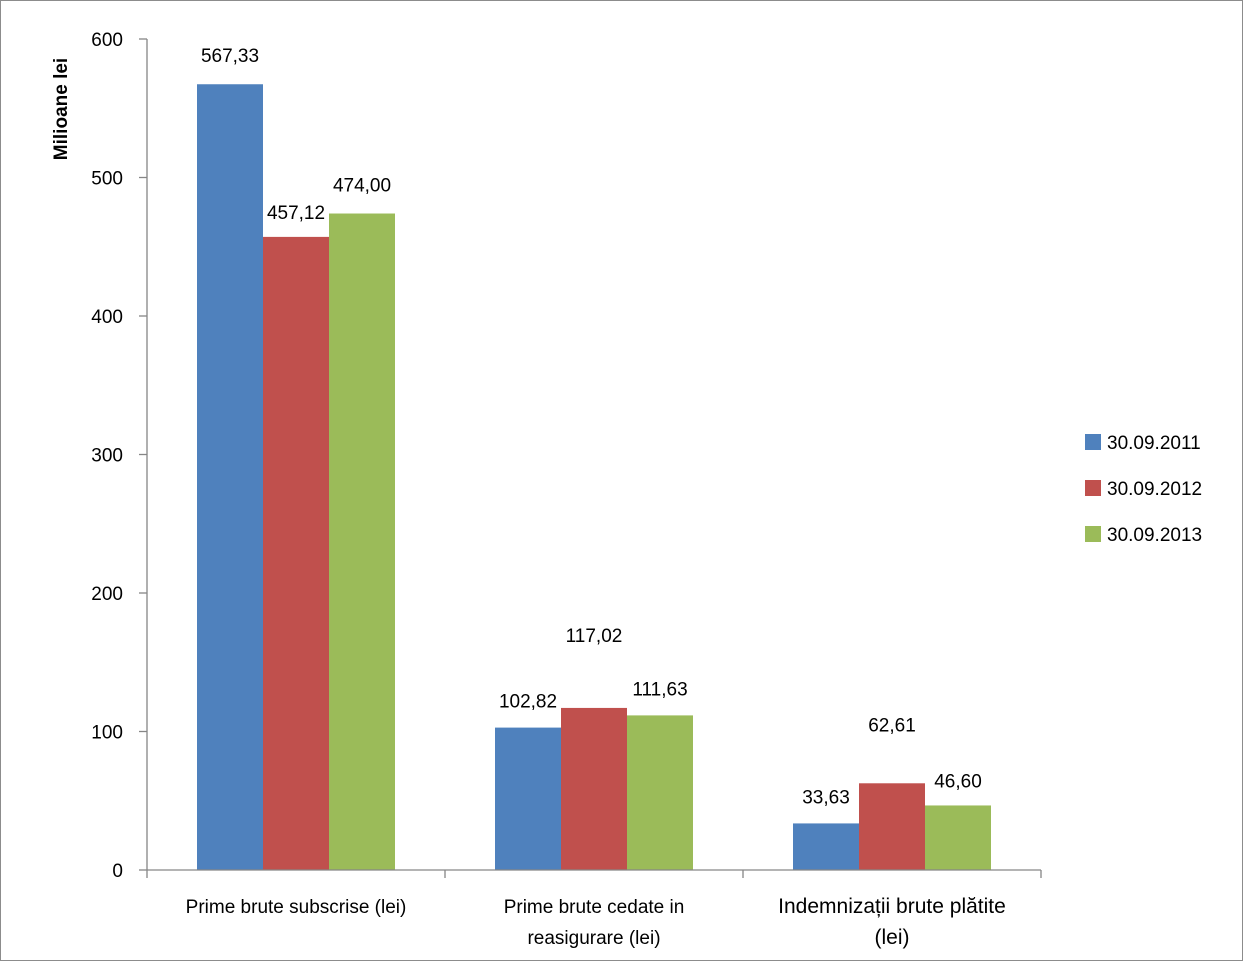 This screenshot has height=962, width=1243. Describe the element at coordinates (958, 781) in the screenshot. I see `data-label: 46,60` at that location.